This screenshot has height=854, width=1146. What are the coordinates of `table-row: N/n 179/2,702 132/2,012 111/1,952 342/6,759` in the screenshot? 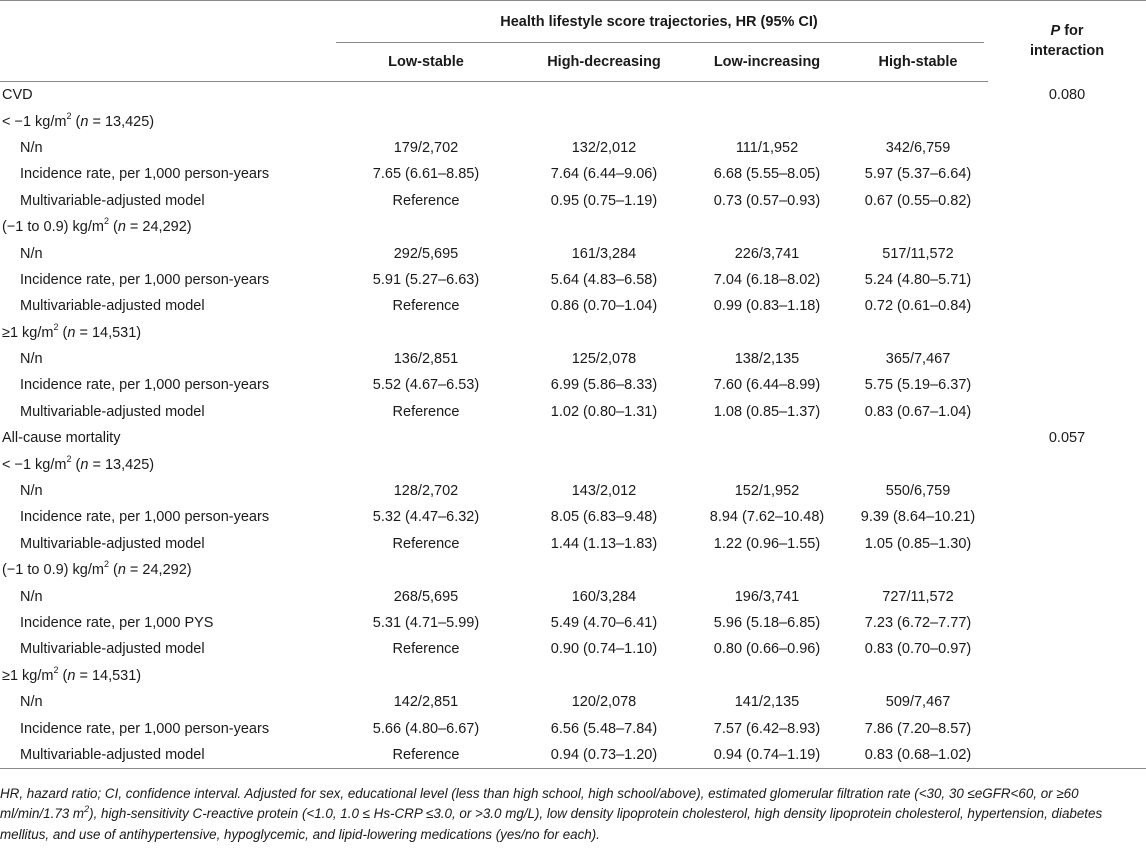 It's located at (573, 148).